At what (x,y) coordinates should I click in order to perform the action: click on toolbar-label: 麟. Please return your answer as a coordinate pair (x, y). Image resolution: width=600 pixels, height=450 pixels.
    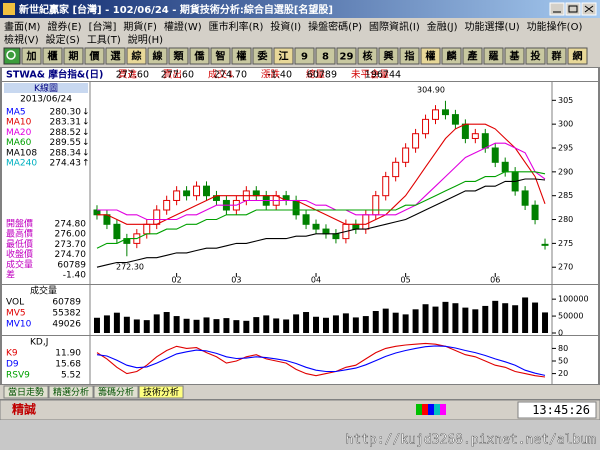
    Looking at the image, I should click on (452, 56).